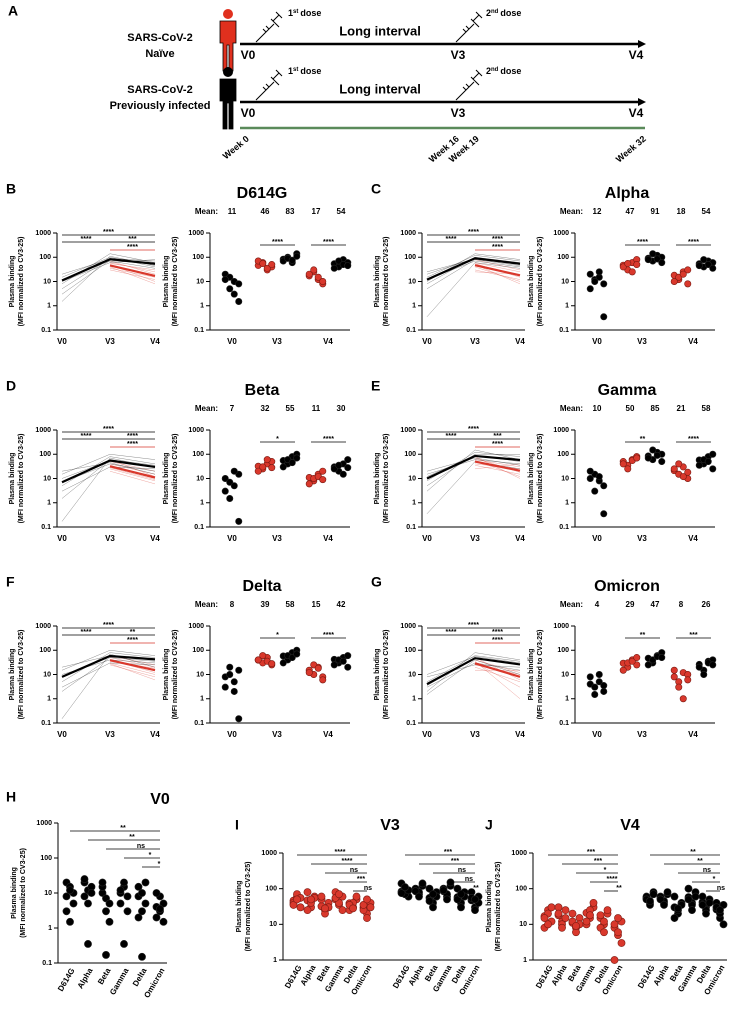  I want to click on x-tick-label: D614G, so click(401, 977).